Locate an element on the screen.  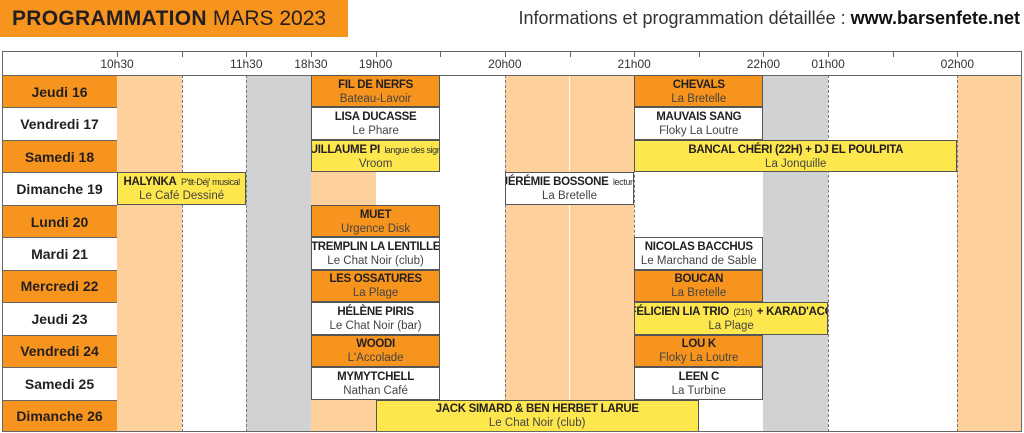
time-label: 21h00 is located at coordinates (634, 64).